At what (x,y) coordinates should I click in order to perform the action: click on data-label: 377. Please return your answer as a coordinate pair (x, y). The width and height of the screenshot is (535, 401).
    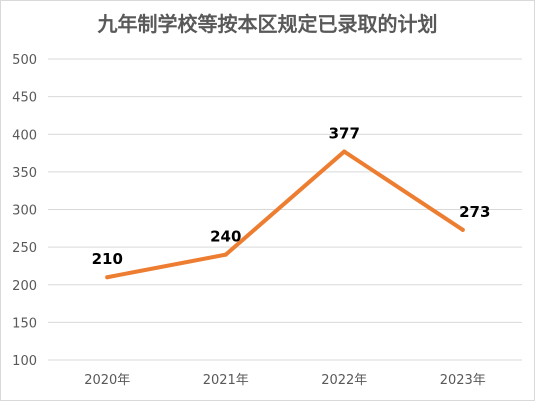
    Looking at the image, I should click on (344, 134).